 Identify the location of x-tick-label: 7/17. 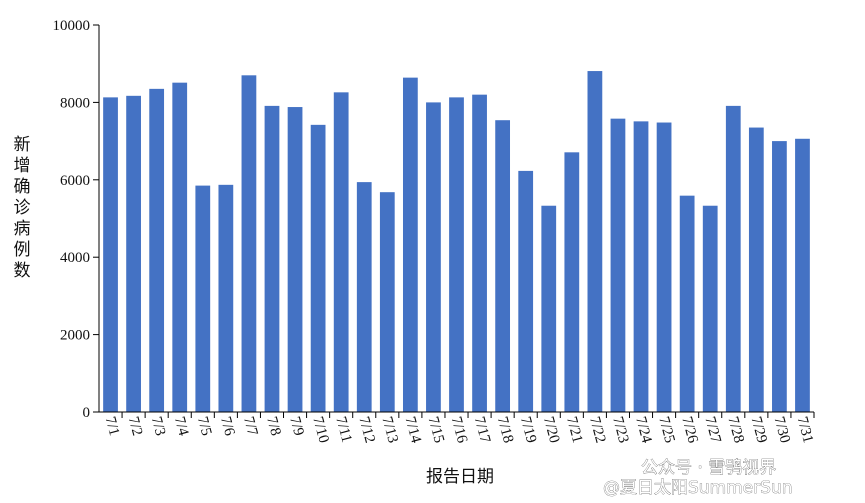
(482, 430).